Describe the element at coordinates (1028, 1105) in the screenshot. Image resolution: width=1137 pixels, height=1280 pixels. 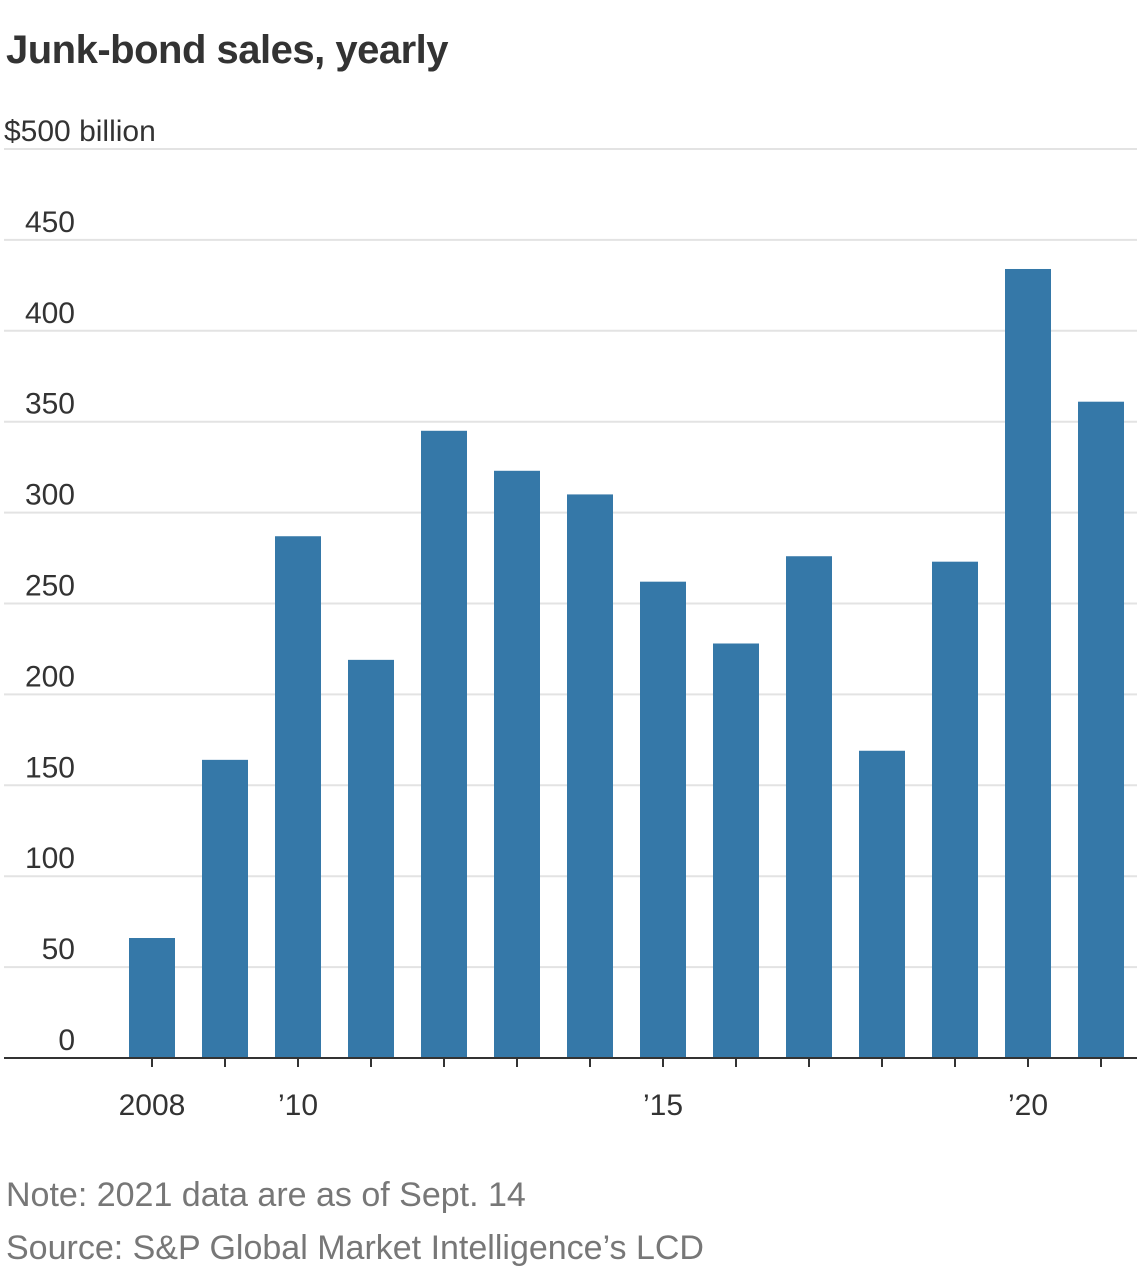
I see `x-tick-label: ’20` at that location.